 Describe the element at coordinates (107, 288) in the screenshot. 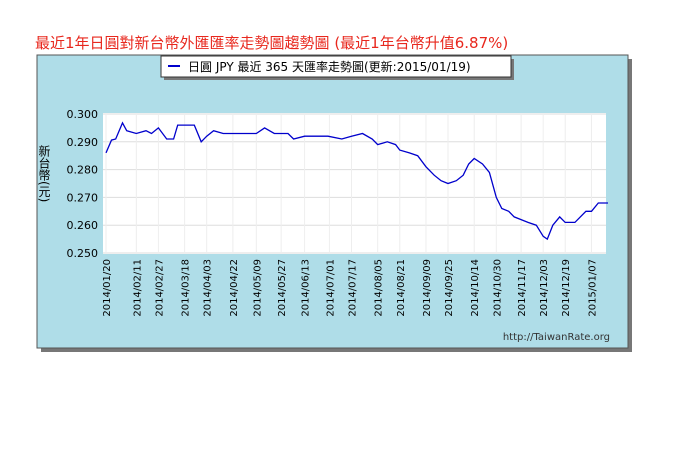

I see `x-tick-label: 2014/01/20` at that location.